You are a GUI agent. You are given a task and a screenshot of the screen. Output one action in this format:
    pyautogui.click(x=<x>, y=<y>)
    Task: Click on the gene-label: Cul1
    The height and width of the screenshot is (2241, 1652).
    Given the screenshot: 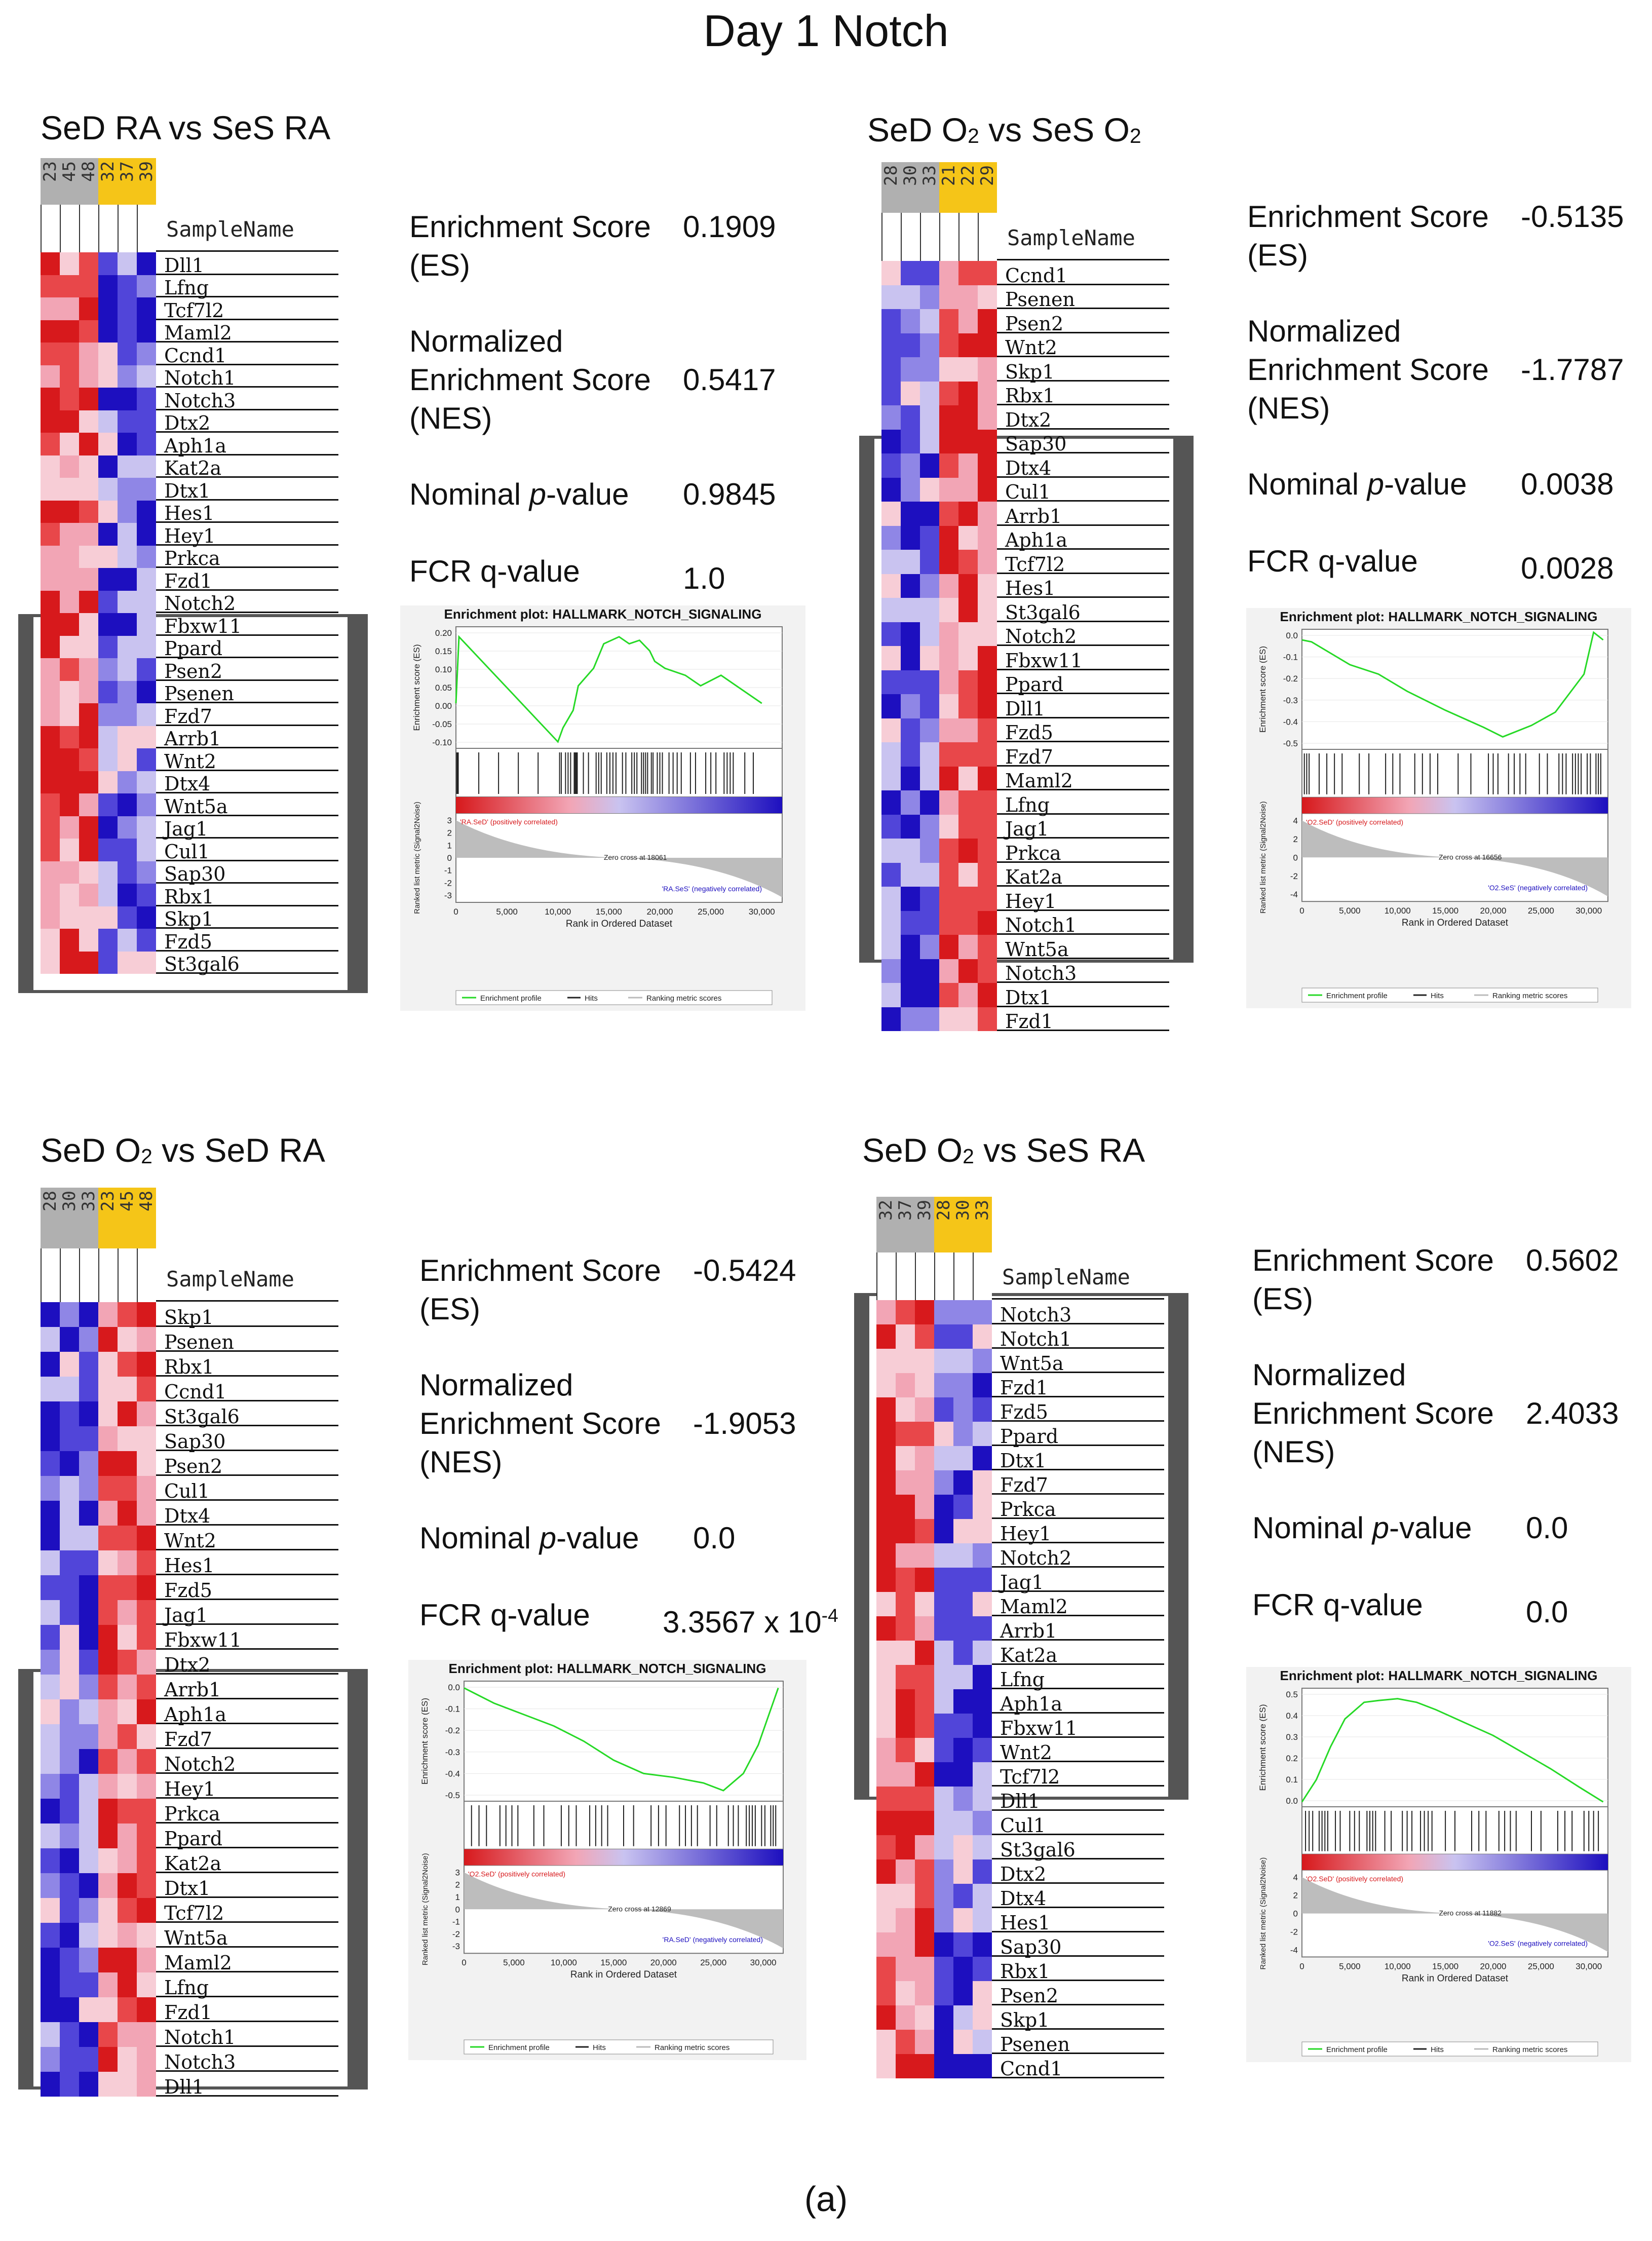 What is the action you would take?
    pyautogui.click(x=187, y=1491)
    